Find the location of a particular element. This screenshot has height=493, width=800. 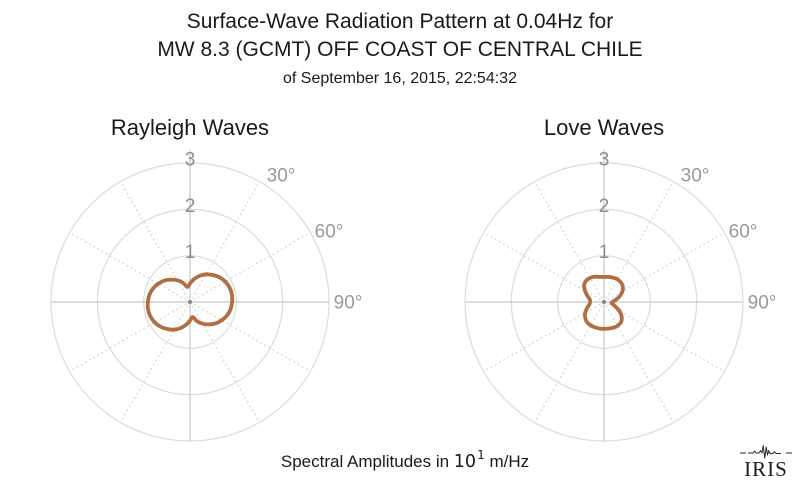

caption-power: 101 is located at coordinates (469, 460).